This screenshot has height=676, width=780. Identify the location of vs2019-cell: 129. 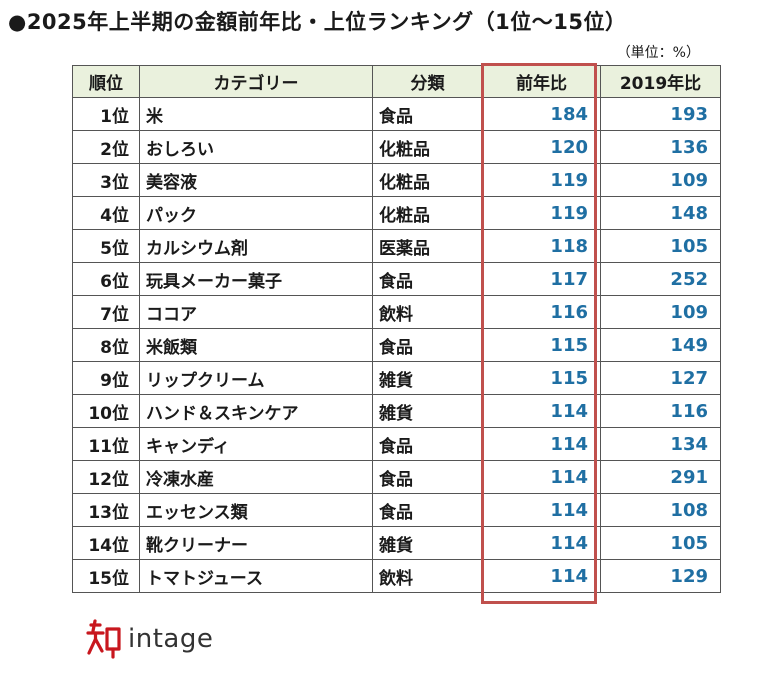
(660, 576).